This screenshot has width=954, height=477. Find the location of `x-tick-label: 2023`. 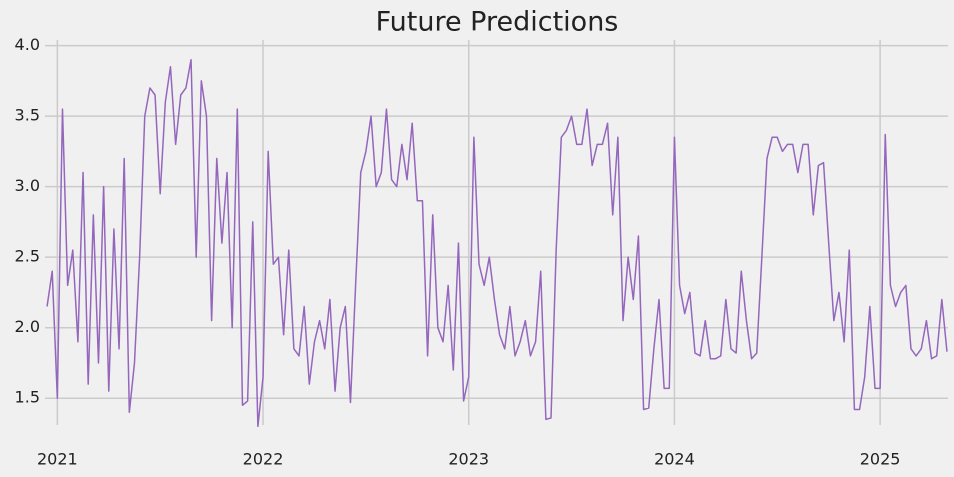

x-tick-label: 2023 is located at coordinates (468, 459).